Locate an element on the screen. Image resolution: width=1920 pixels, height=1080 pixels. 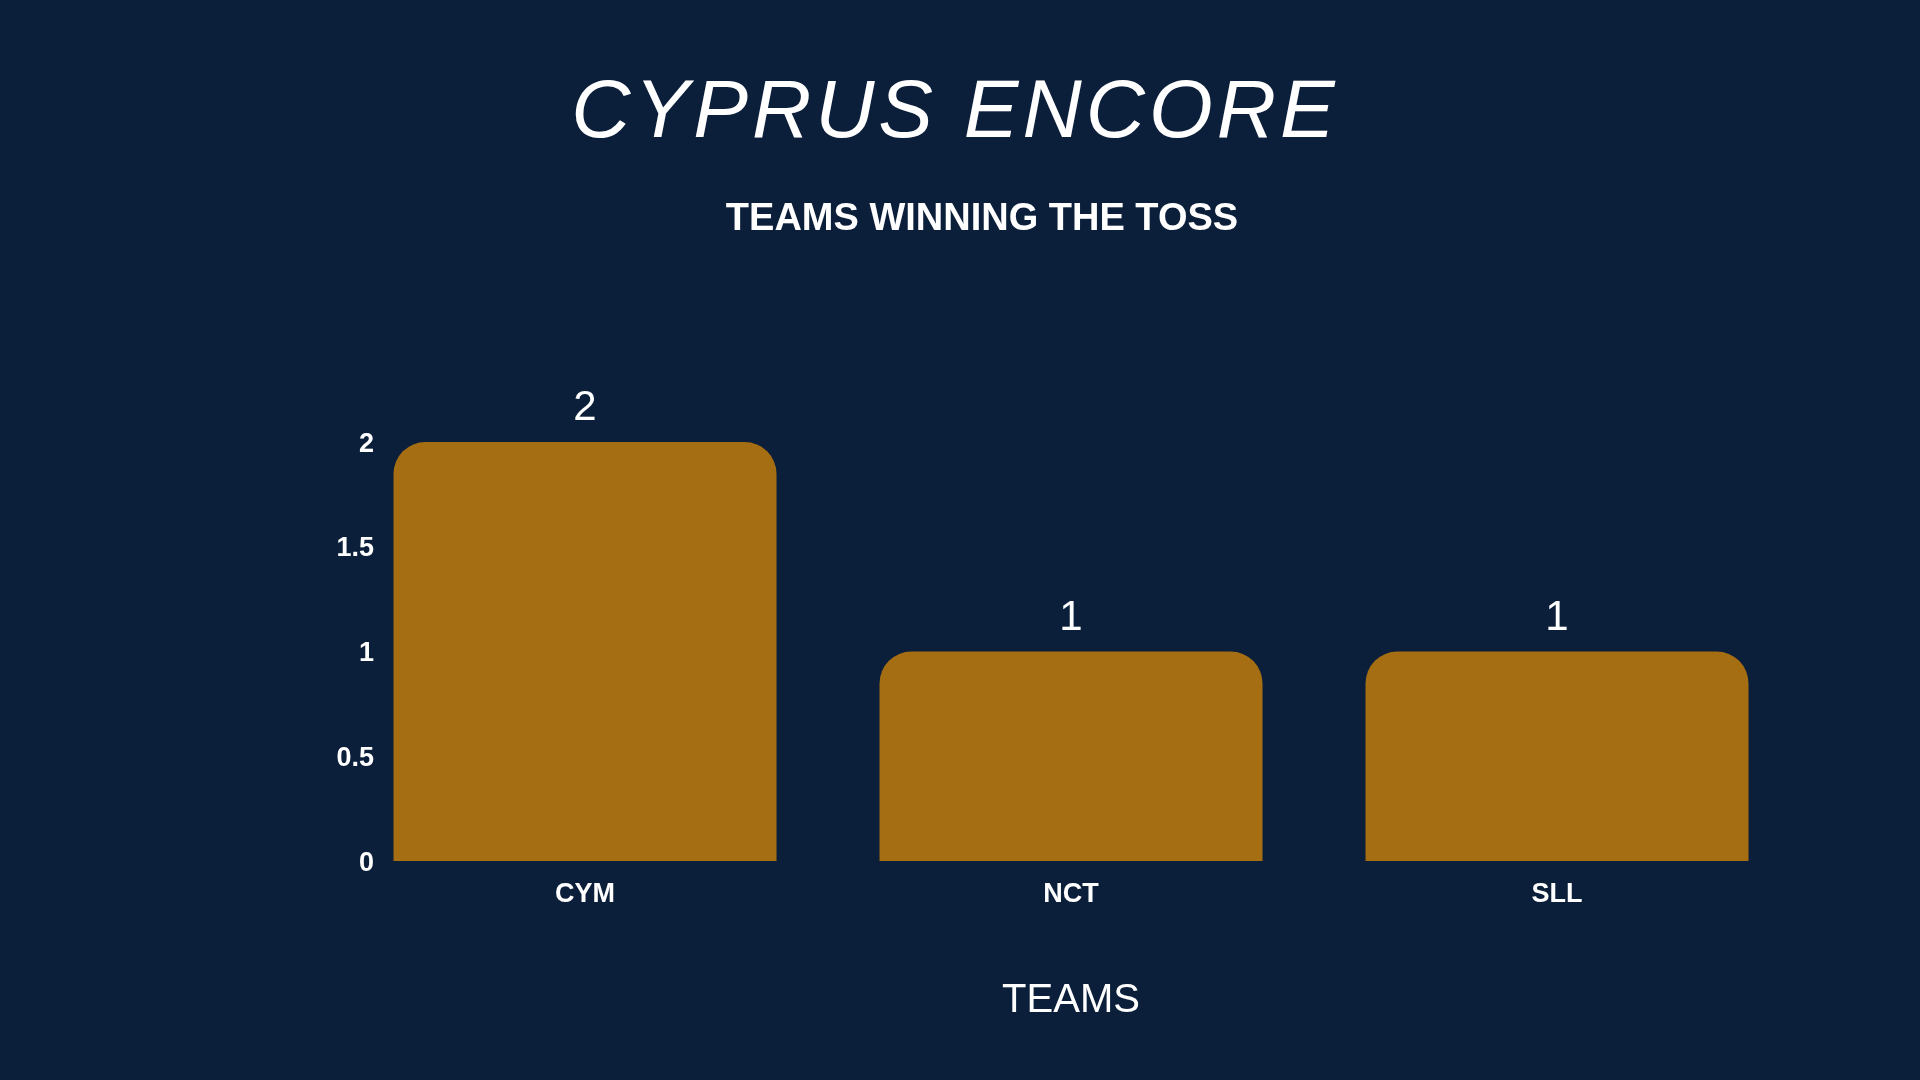
y-tick-label: 0 is located at coordinates (366, 861).